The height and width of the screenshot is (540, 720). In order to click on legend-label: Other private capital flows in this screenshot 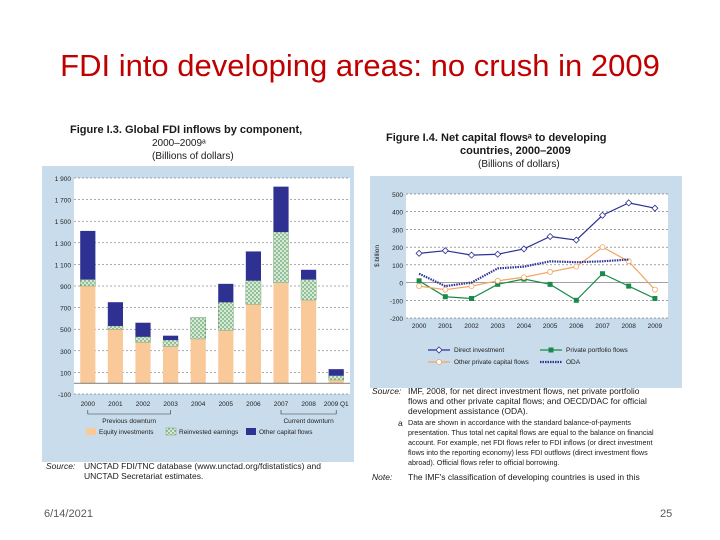, I will do `click(492, 362)`.